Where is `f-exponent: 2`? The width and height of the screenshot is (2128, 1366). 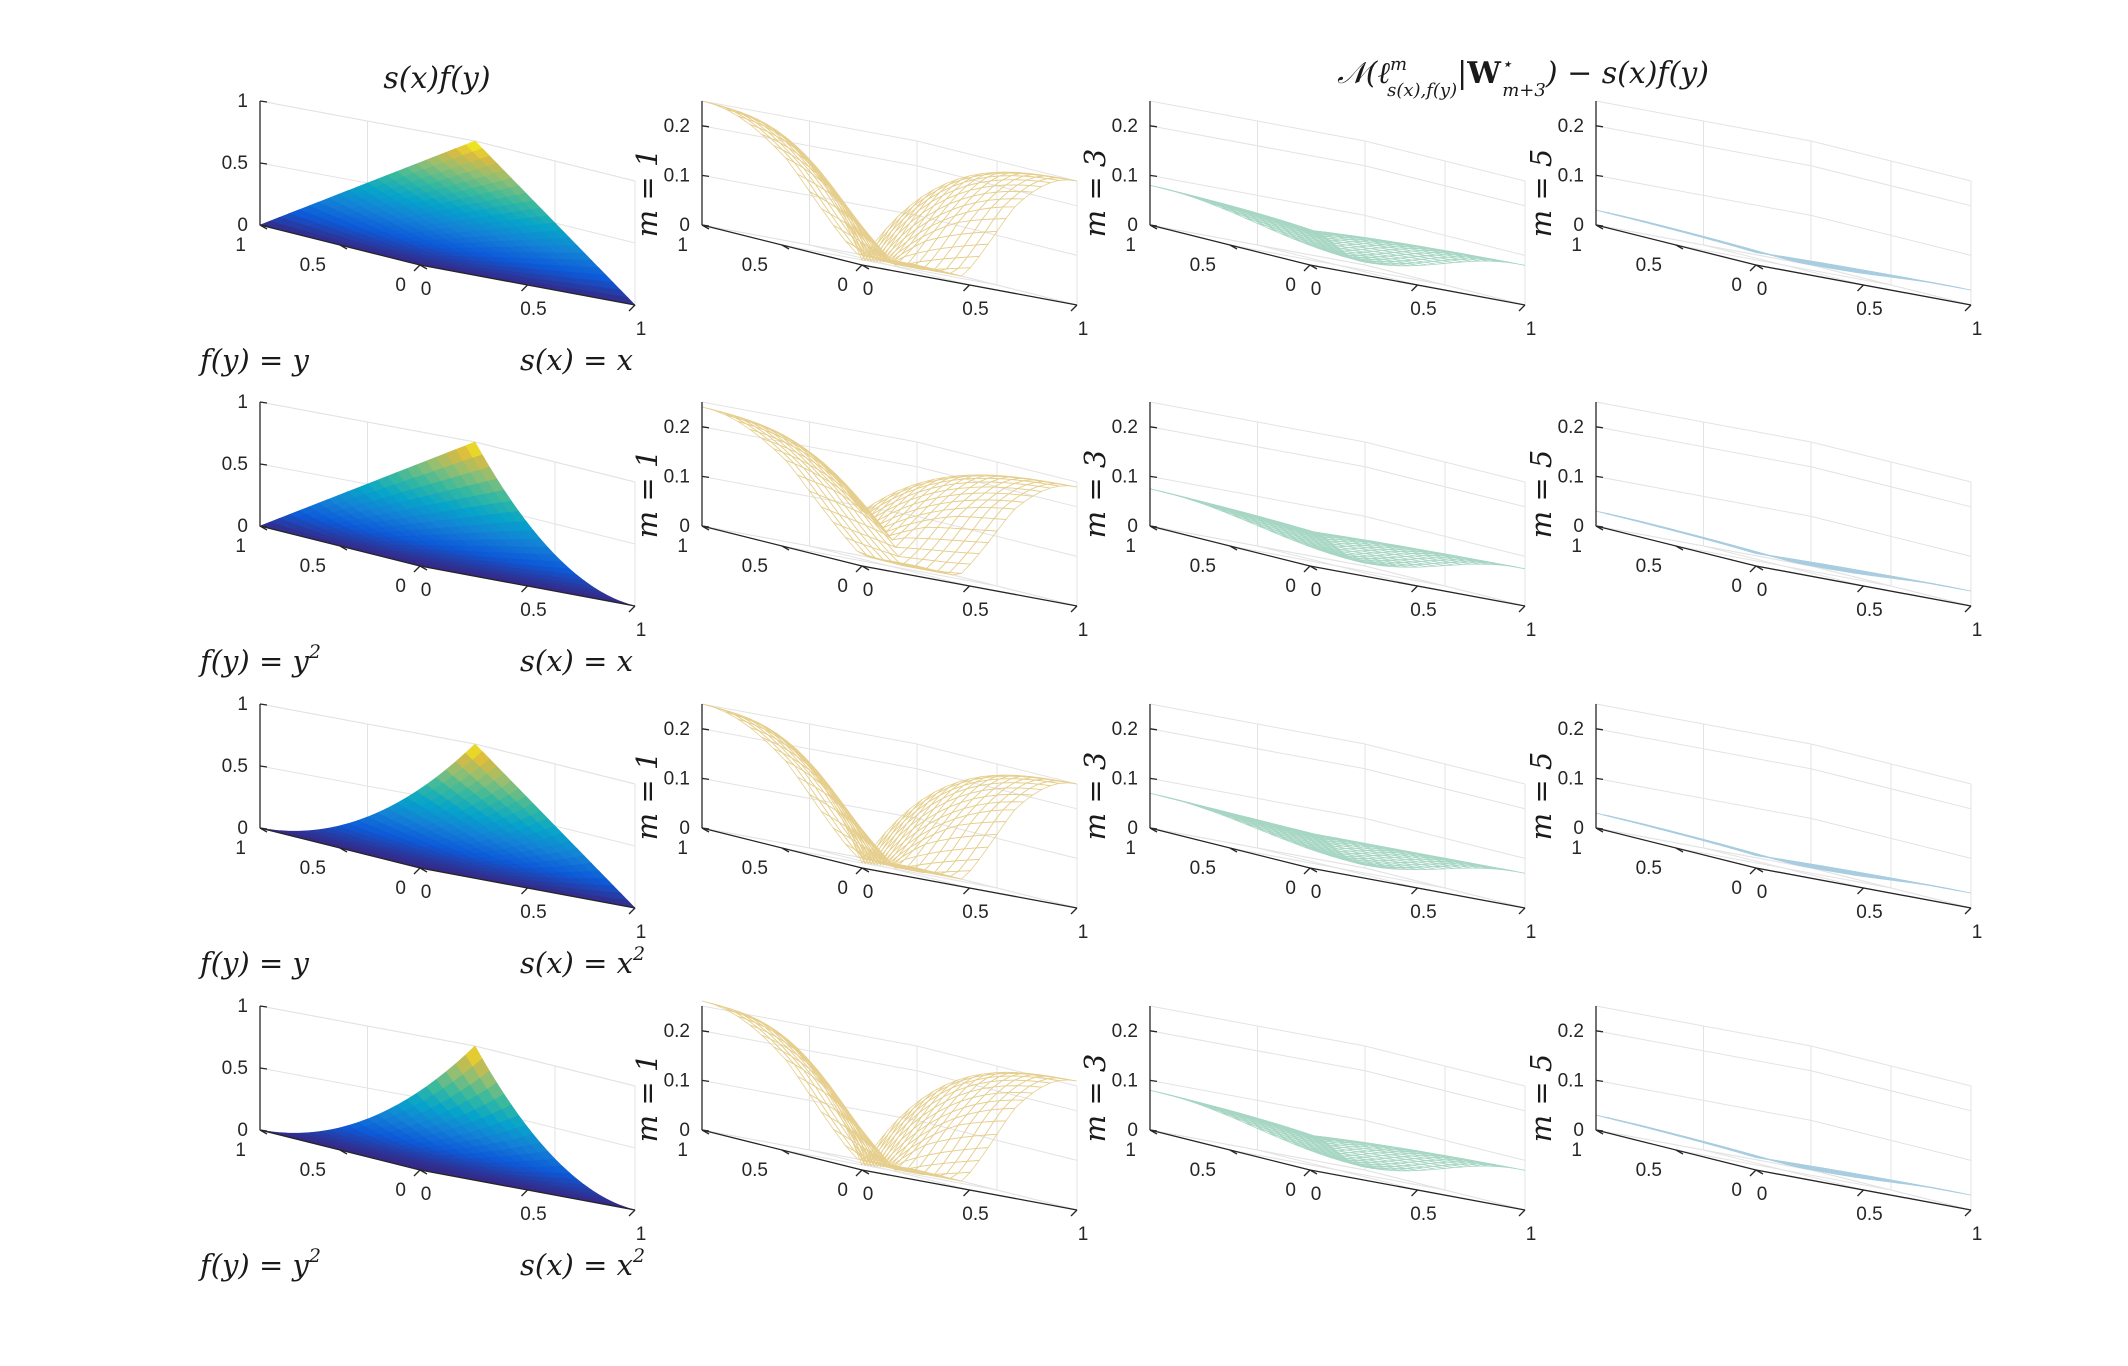
f-exponent: 2 is located at coordinates (314, 652).